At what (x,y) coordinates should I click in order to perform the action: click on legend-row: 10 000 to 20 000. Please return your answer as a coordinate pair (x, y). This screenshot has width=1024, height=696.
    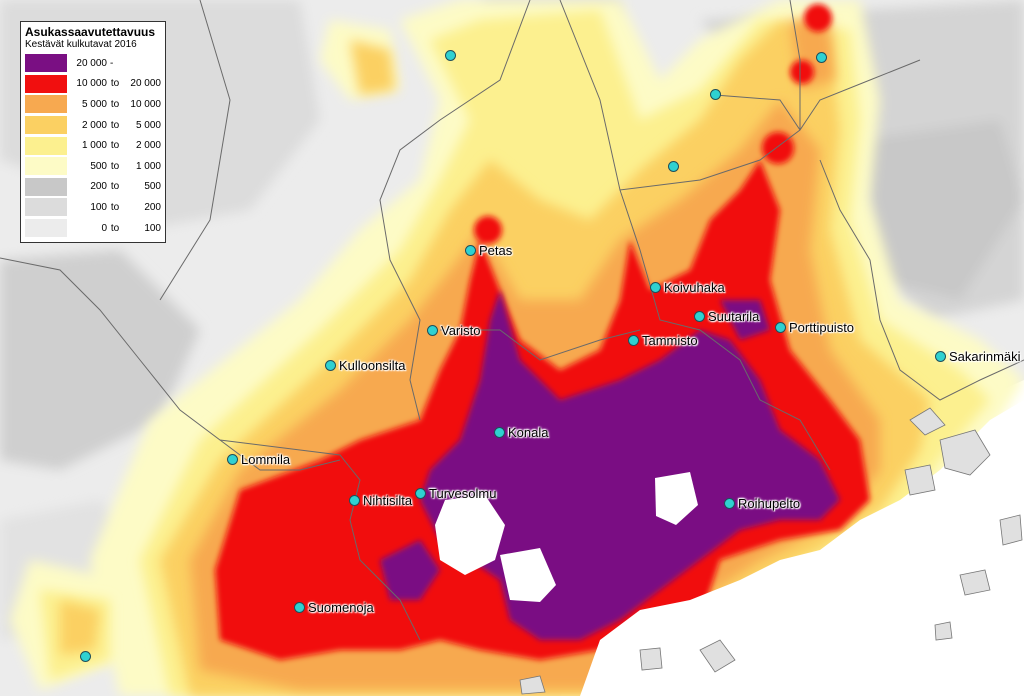
    Looking at the image, I should click on (93, 84).